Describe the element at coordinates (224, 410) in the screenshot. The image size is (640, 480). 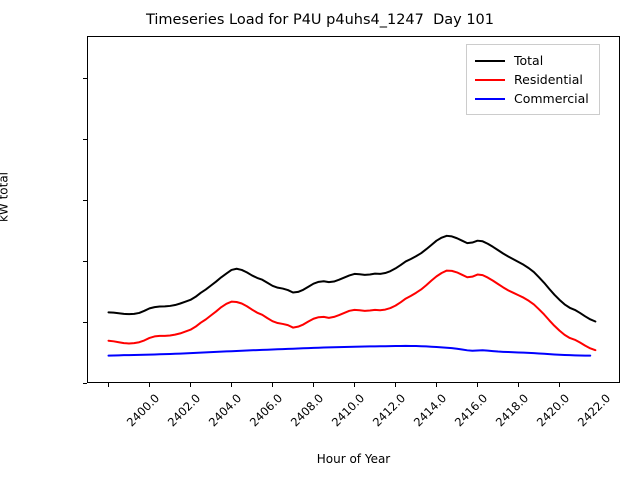
I see `x-tick-label: 2404.0` at that location.